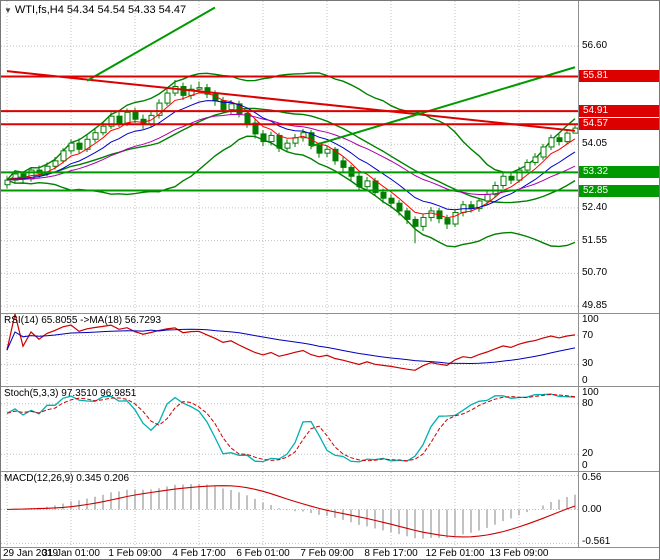  What do you see at coordinates (595, 306) in the screenshot?
I see `price-axis-label: 49.85` at bounding box center [595, 306].